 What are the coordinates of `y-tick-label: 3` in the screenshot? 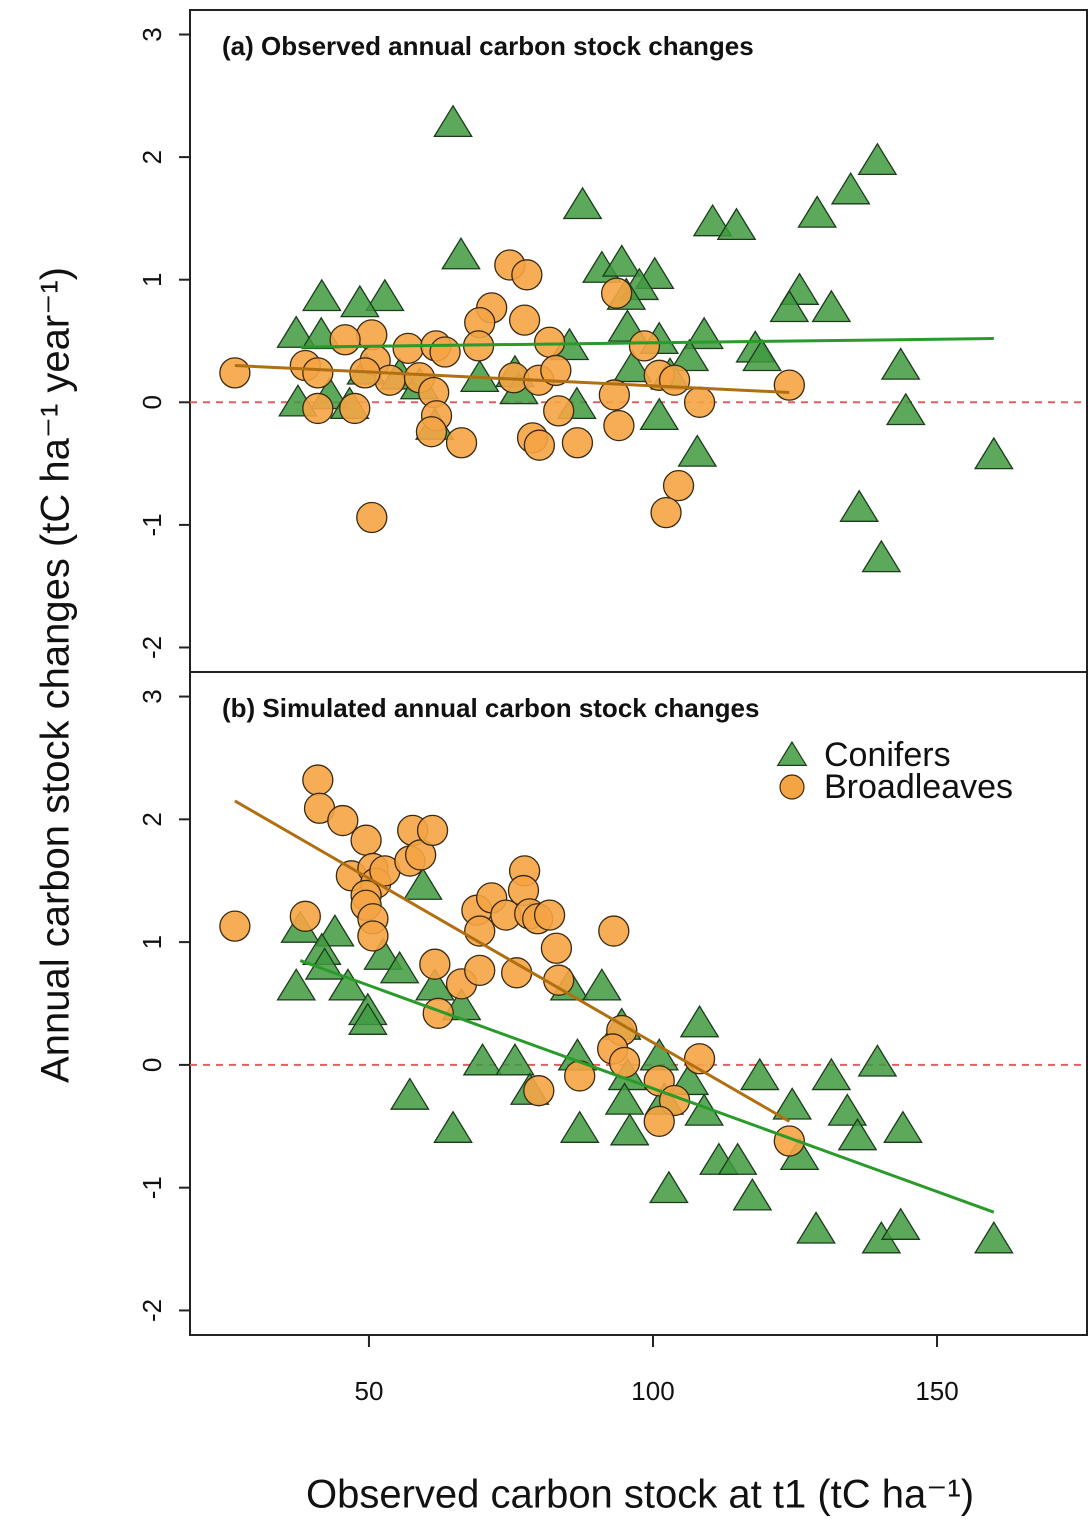 It's located at (152, 696).